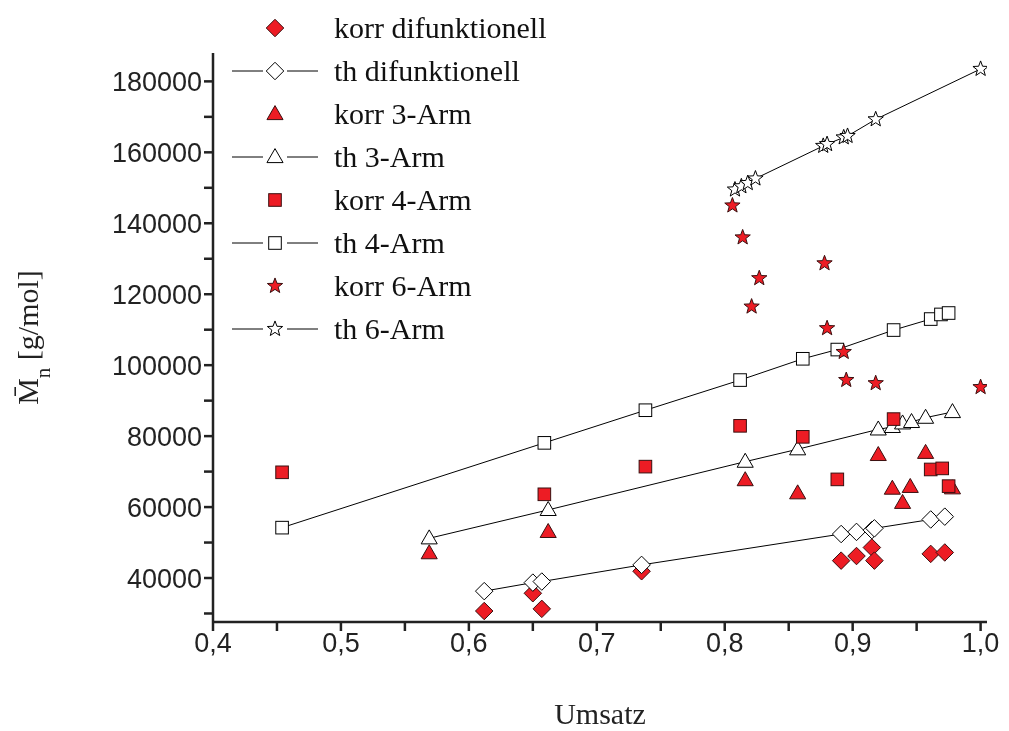 The height and width of the screenshot is (731, 1009). What do you see at coordinates (164, 578) in the screenshot?
I see `y-tick-label: 40000` at bounding box center [164, 578].